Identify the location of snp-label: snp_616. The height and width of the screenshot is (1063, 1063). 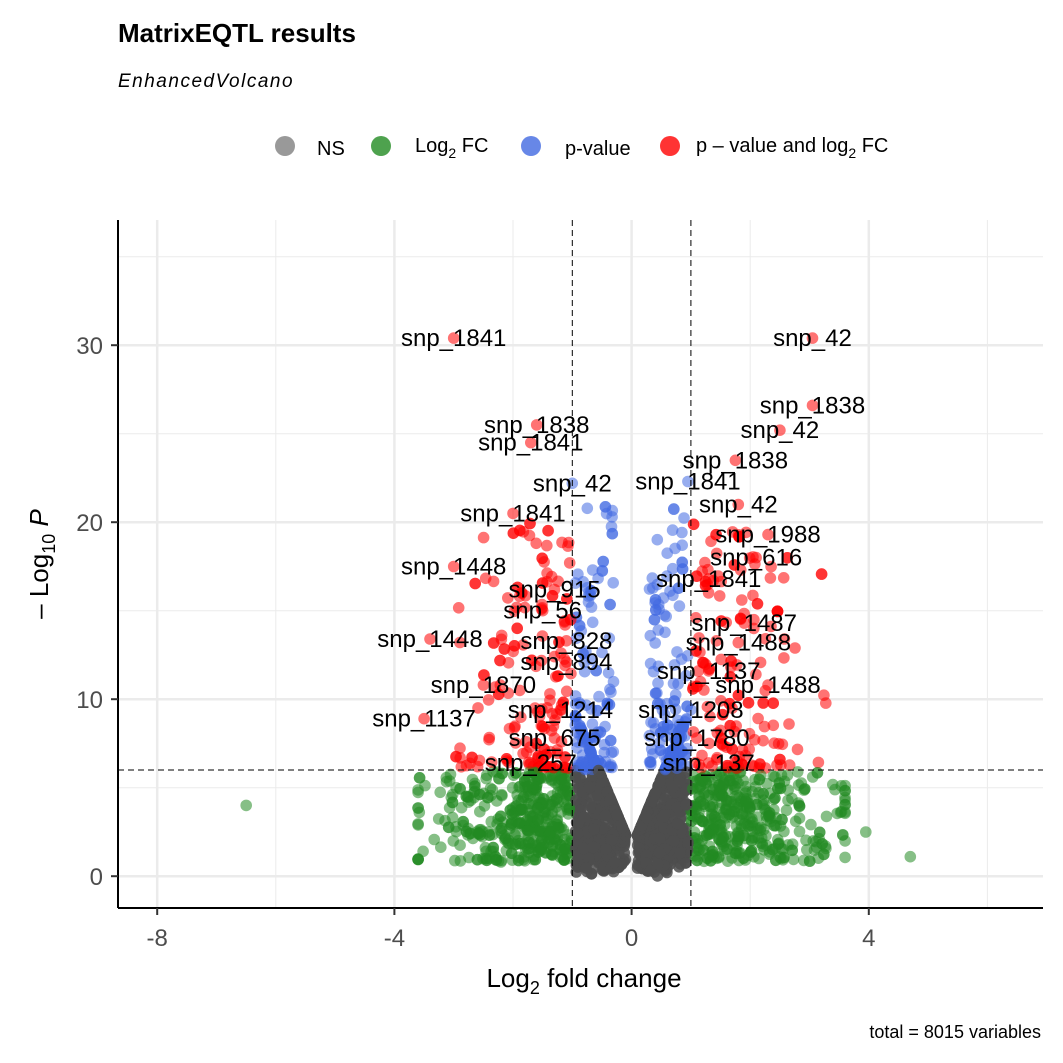
(756, 558).